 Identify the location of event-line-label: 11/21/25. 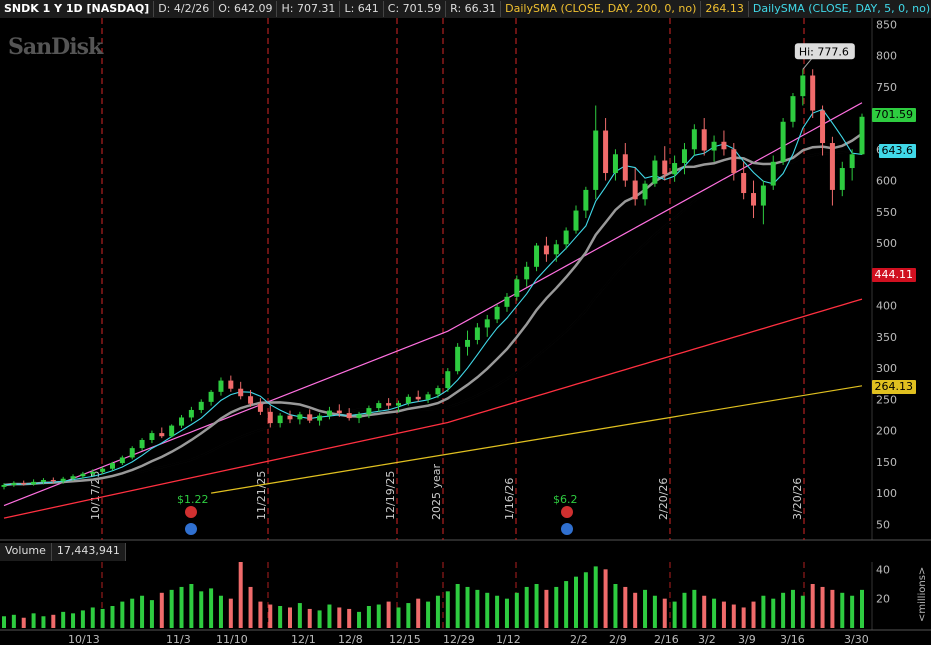
(261, 495).